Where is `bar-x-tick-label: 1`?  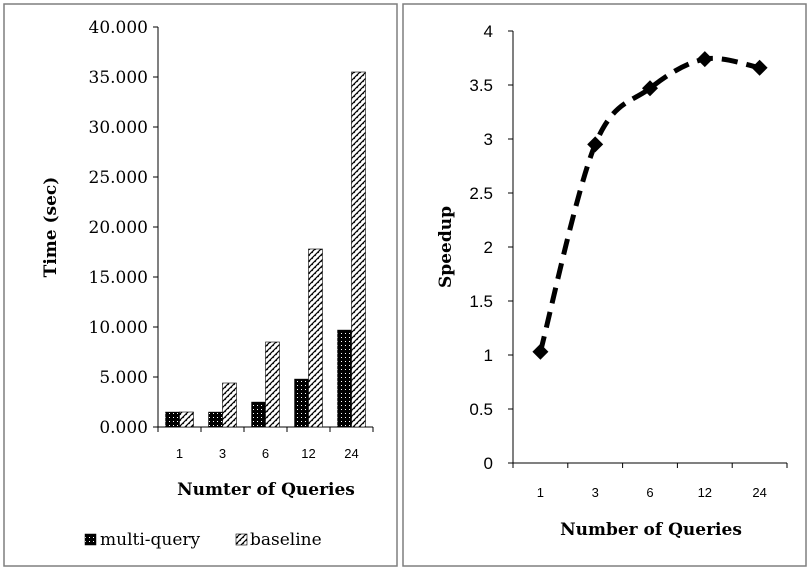
bar-x-tick-label: 1 is located at coordinates (179, 453).